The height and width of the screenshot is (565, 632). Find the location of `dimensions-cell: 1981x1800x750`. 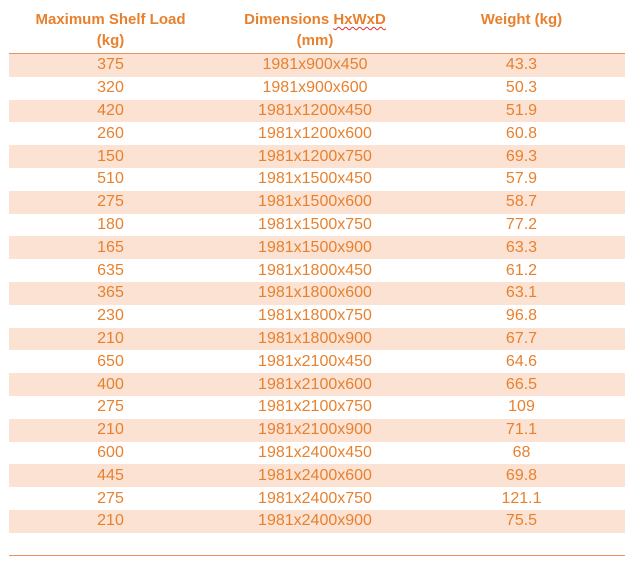

dimensions-cell: 1981x1800x750 is located at coordinates (315, 316).